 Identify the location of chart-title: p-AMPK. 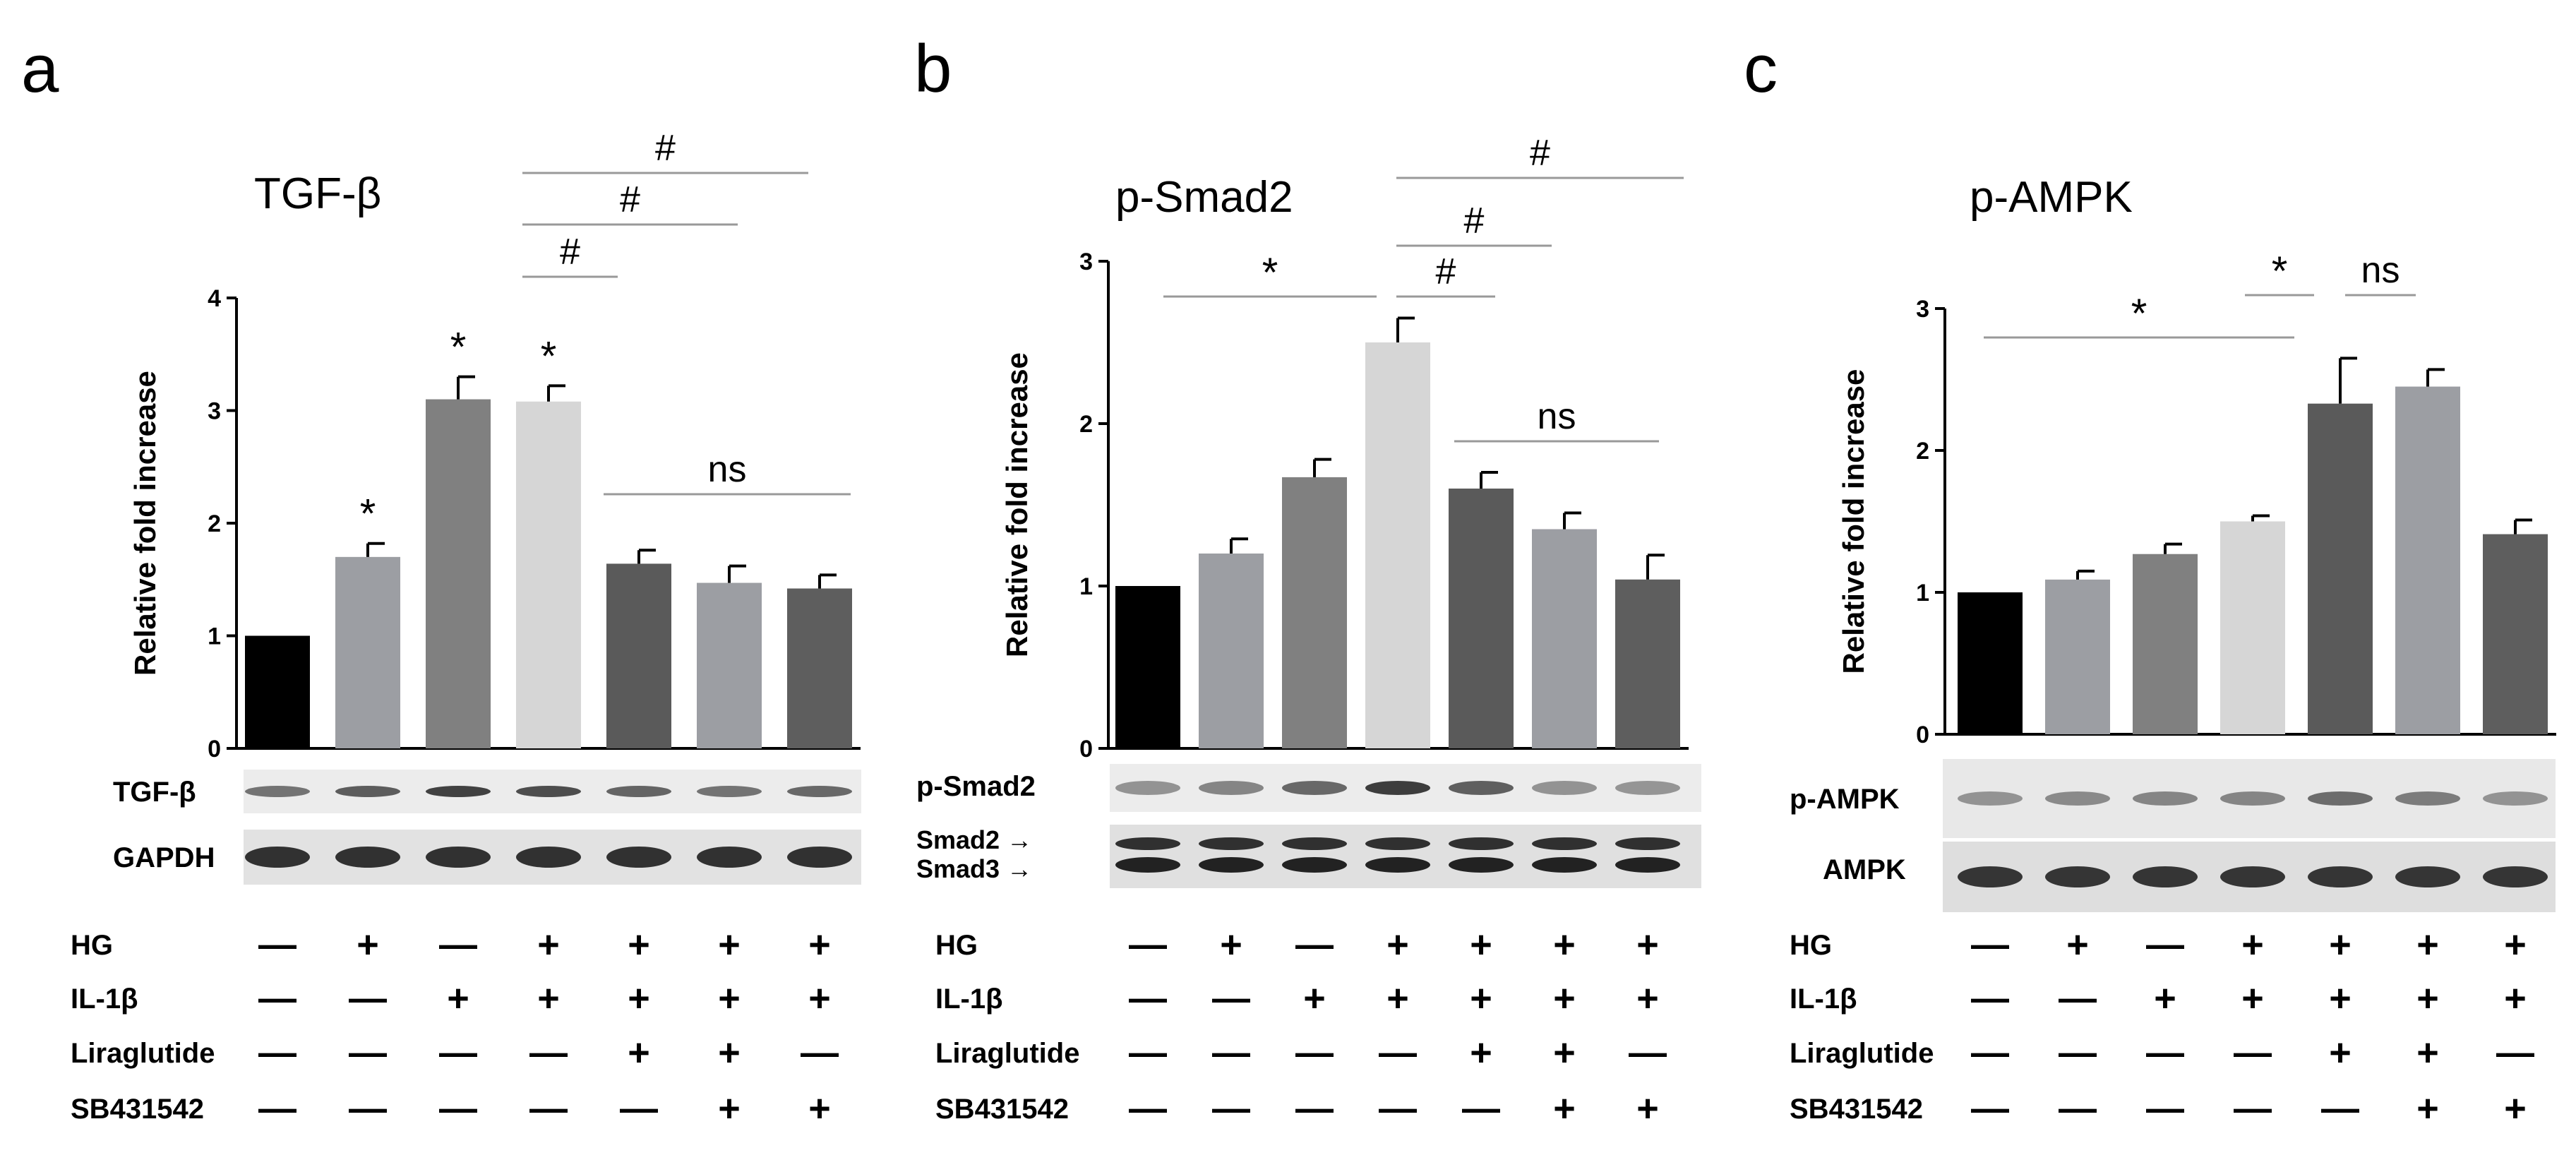
(2051, 198).